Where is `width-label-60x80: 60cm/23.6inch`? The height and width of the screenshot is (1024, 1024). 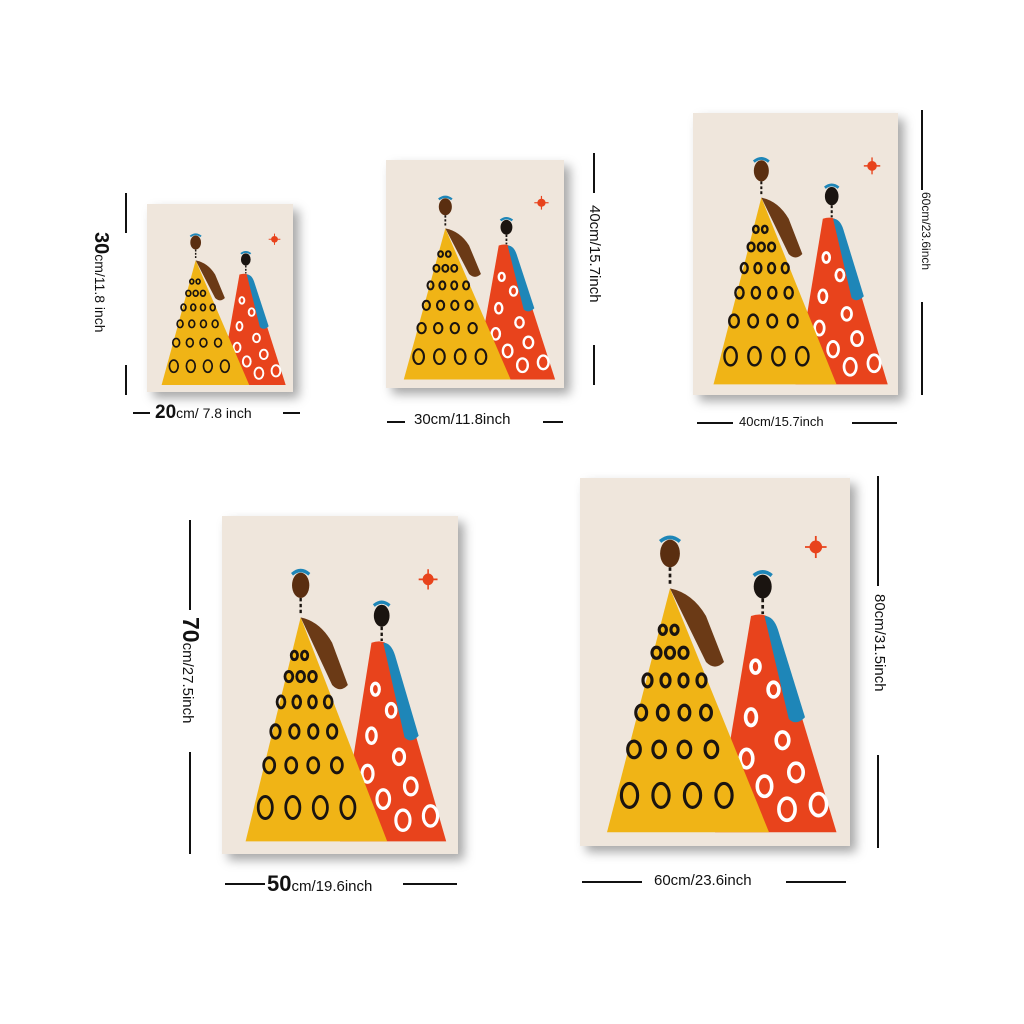
width-label-60x80: 60cm/23.6inch is located at coordinates (703, 880).